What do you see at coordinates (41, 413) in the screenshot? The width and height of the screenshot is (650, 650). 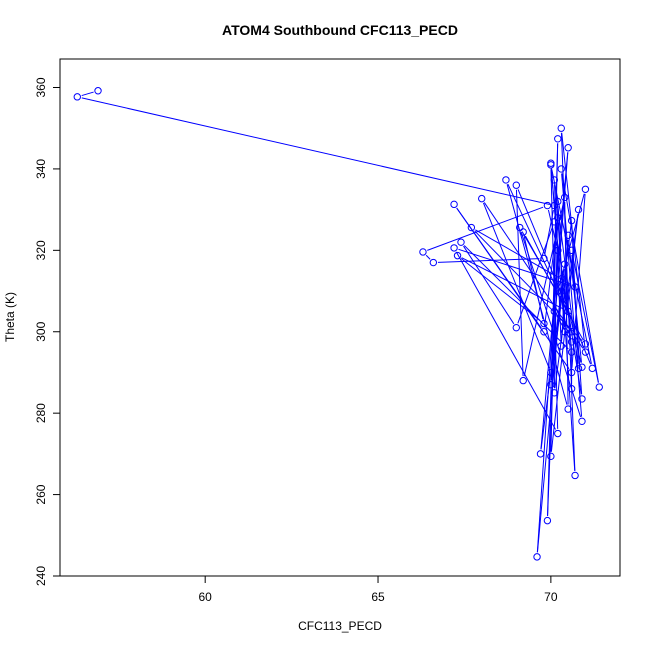 I see `y-tick-label: 280` at bounding box center [41, 413].